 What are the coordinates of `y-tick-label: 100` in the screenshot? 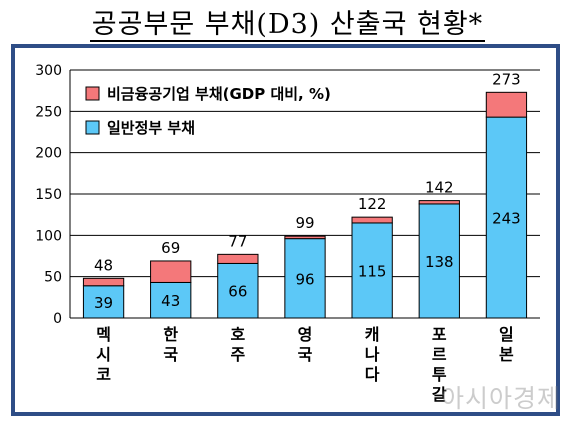 It's located at (48, 236).